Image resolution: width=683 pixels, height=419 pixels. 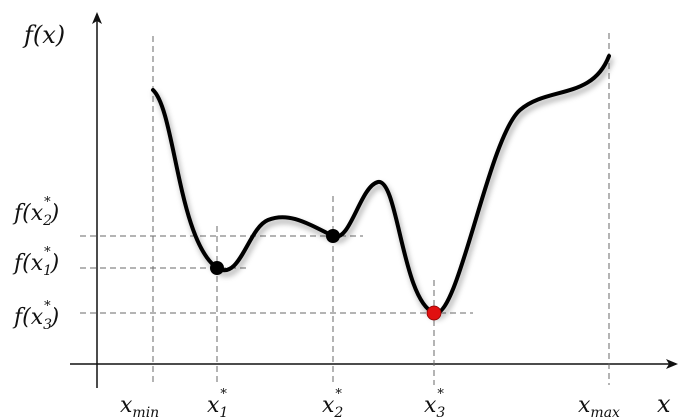 What do you see at coordinates (217, 403) in the screenshot?
I see `x-label-x1: x1*` at bounding box center [217, 403].